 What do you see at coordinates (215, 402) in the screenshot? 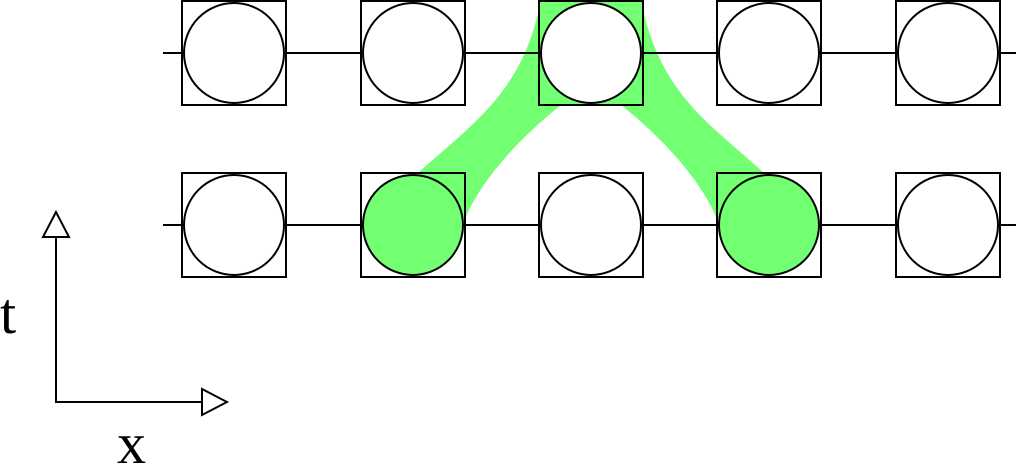
I see `horizontal-axis-arrowhead` at bounding box center [215, 402].